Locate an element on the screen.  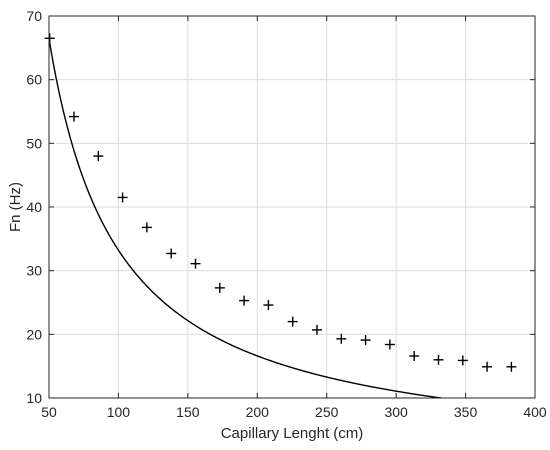
x-tick-label: 250 is located at coordinates (327, 412).